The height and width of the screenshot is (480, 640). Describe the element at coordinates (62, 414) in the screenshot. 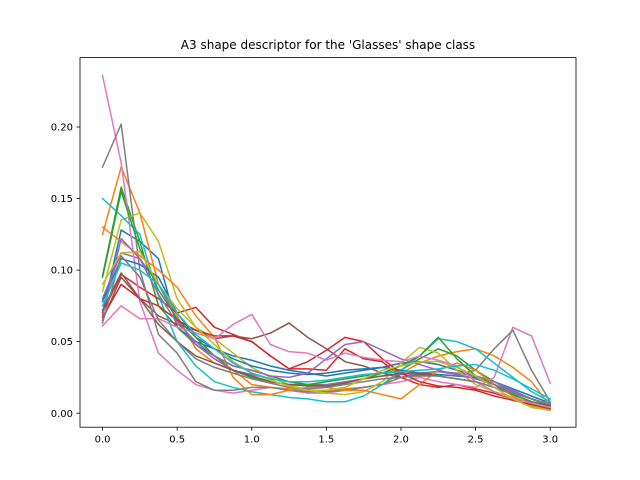

I see `y-tick-label: 0.00` at that location.